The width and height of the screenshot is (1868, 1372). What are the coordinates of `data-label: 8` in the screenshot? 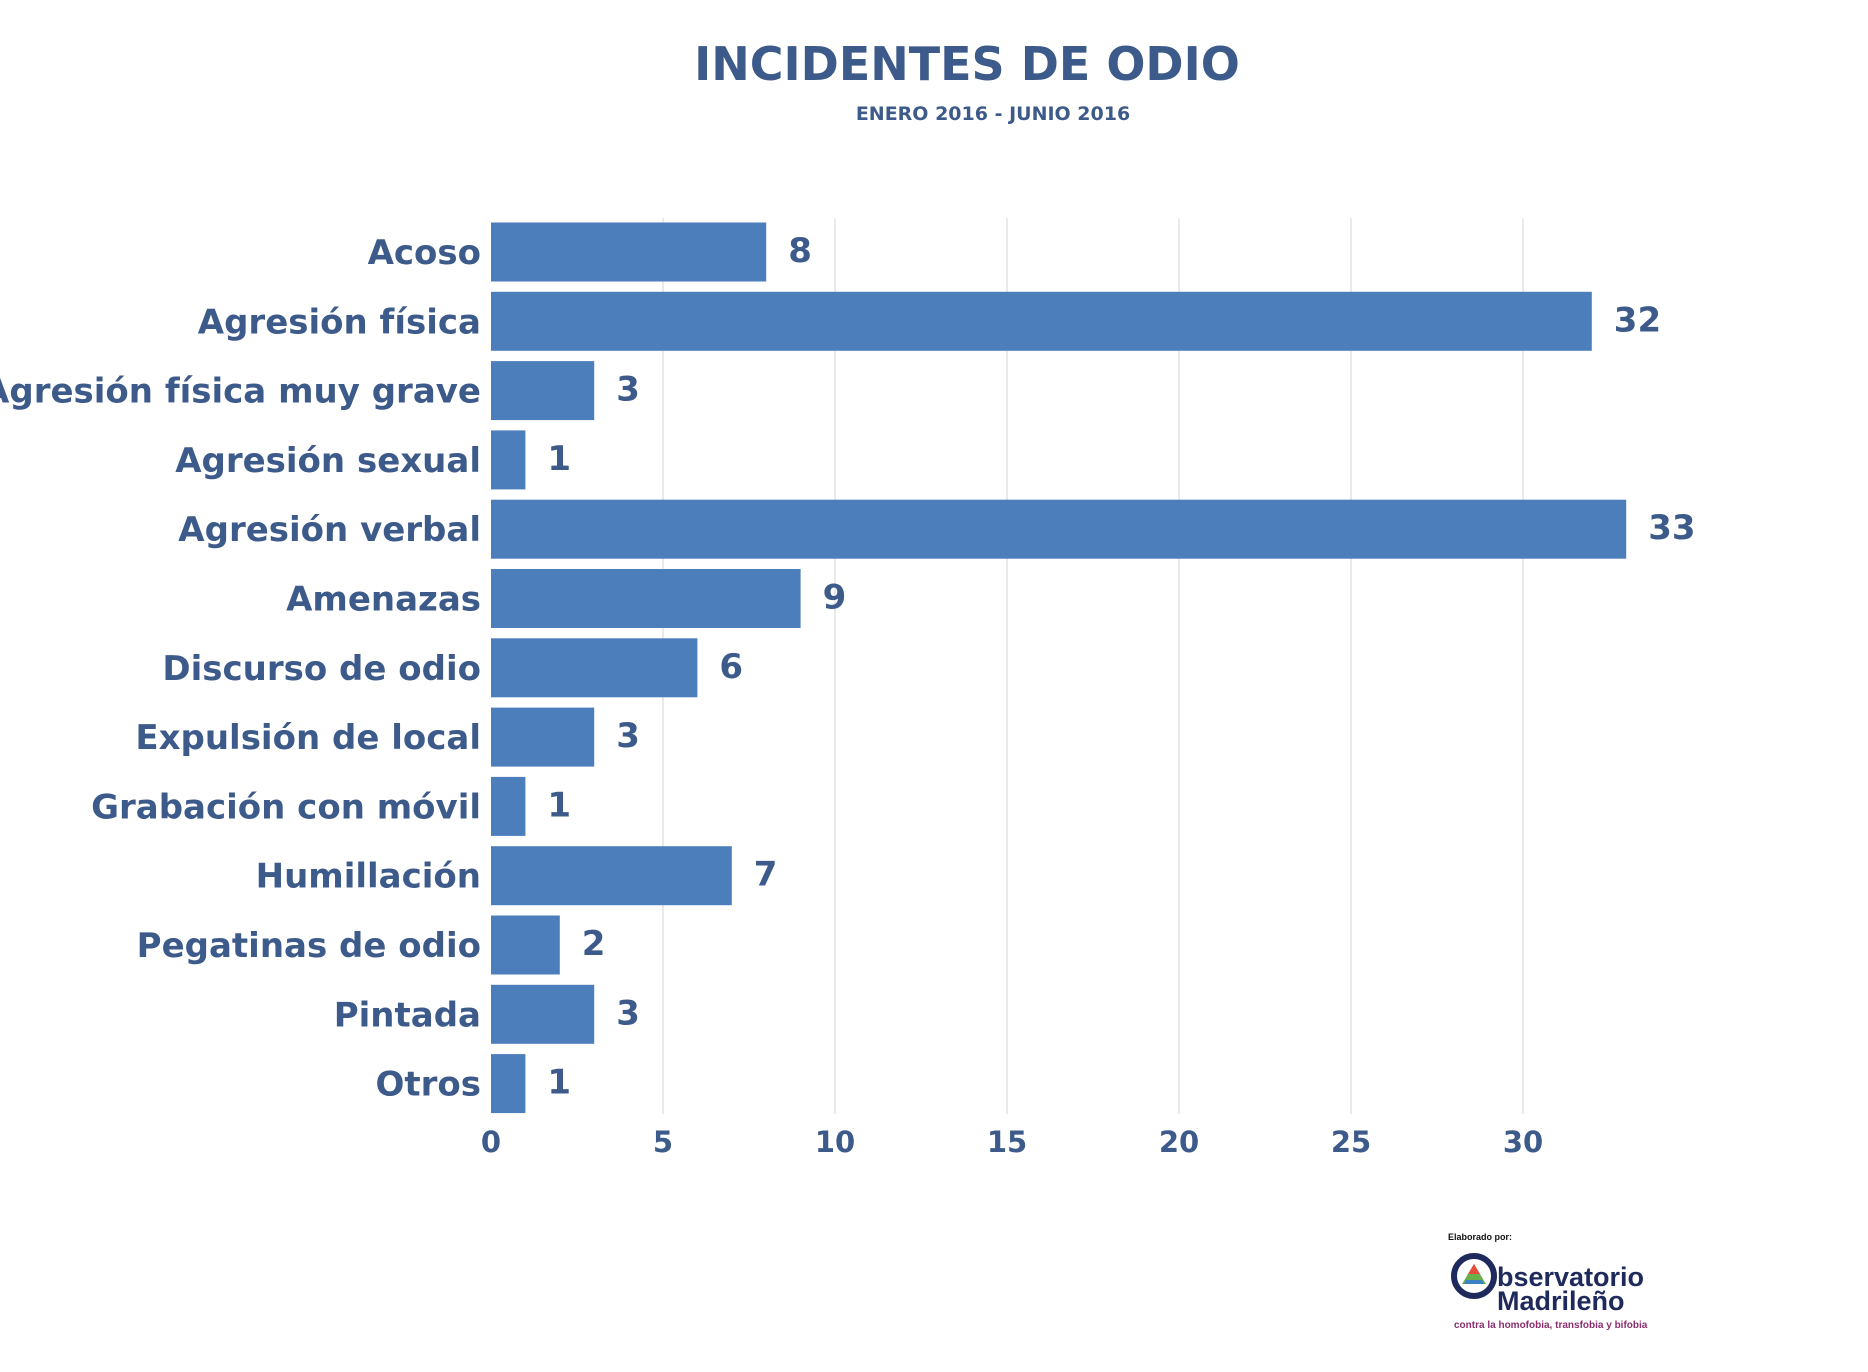 It's located at (800, 251).